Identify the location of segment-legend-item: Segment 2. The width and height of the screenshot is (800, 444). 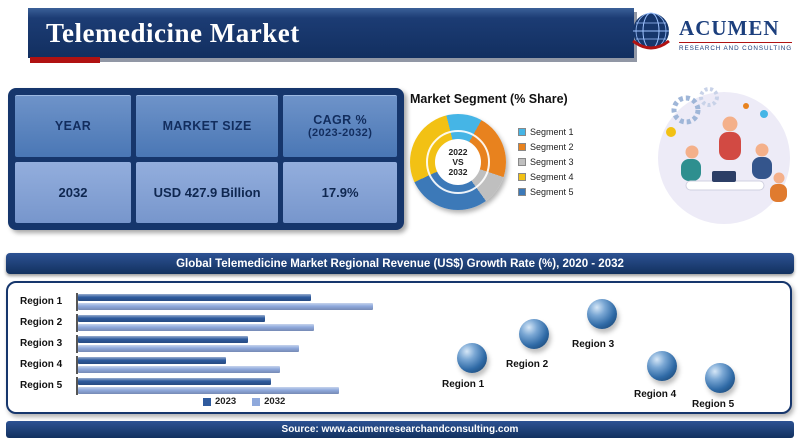
(546, 147).